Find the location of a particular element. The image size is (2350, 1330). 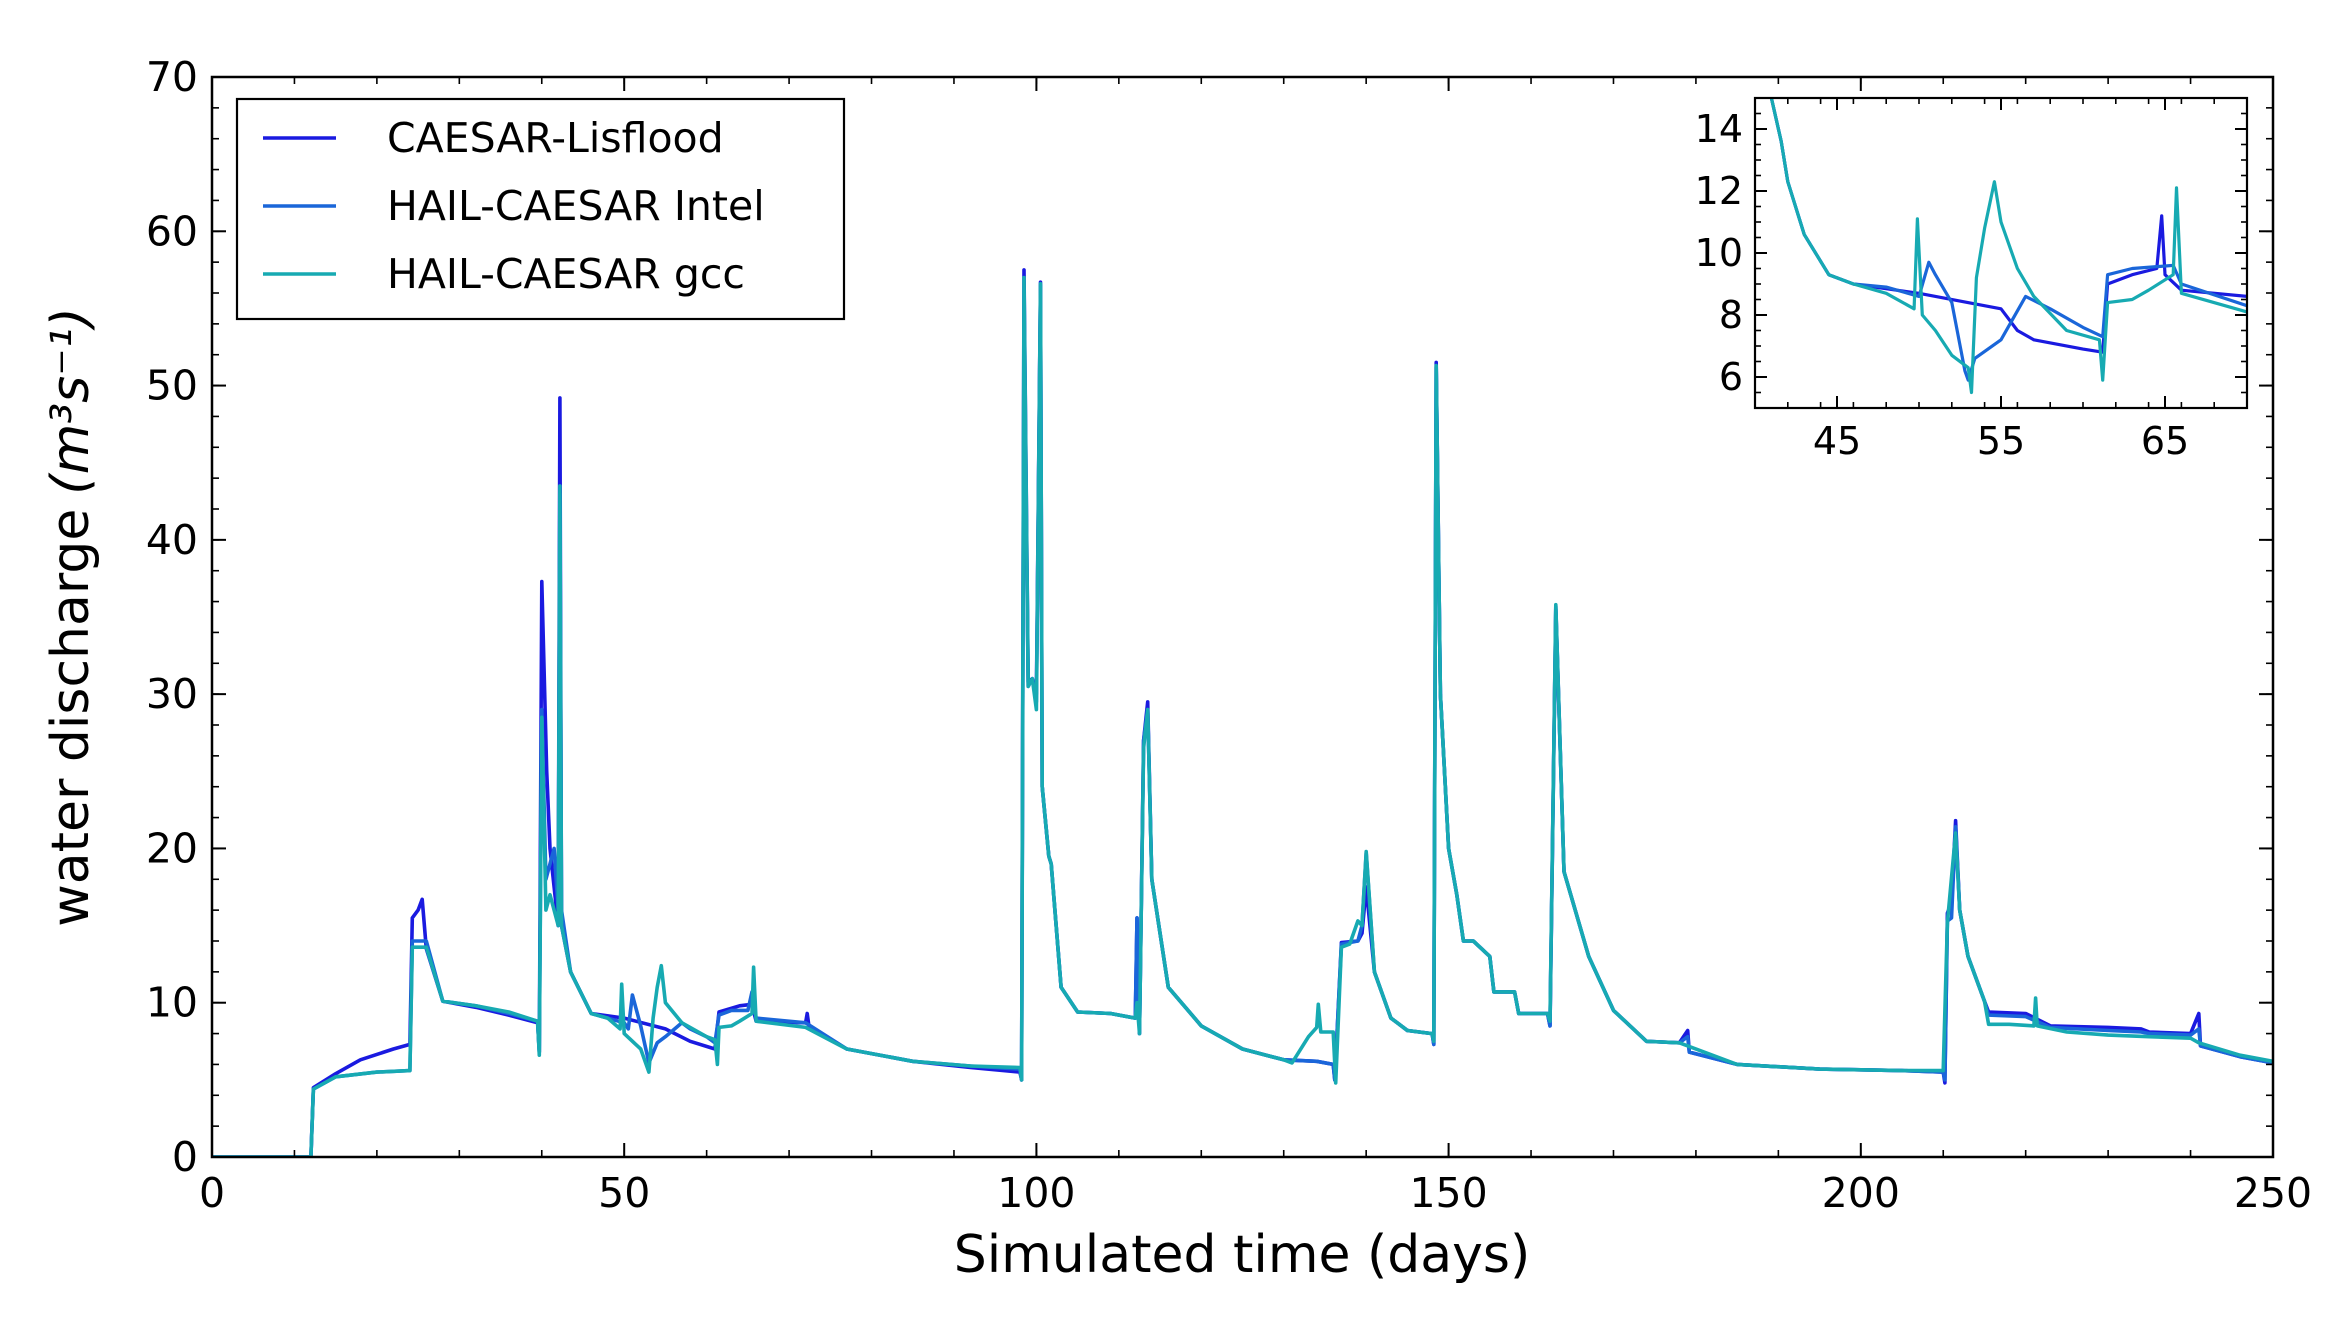

inset-x-tick-label: 45 is located at coordinates (1837, 441).